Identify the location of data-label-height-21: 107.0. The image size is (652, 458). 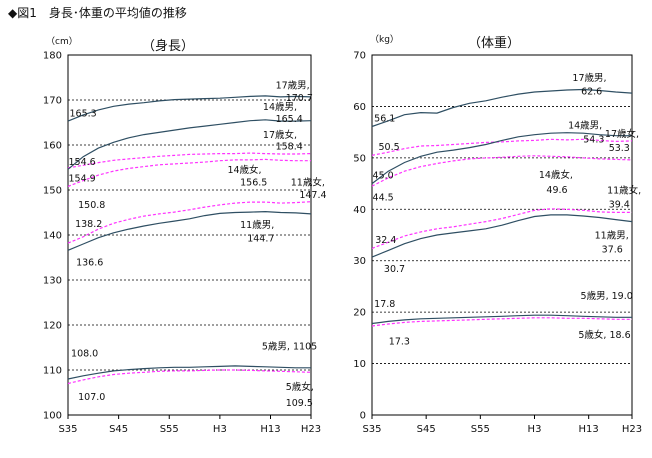
(91, 397).